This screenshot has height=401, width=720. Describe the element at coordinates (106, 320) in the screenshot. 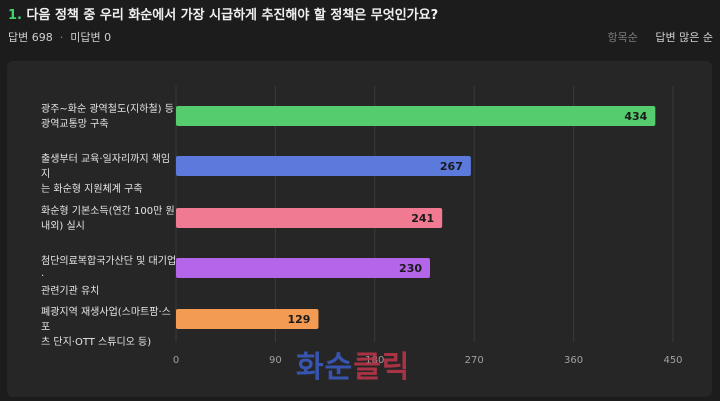

I see `category-label-line: 폐광지역 재생사업(스마트팜·스포` at that location.